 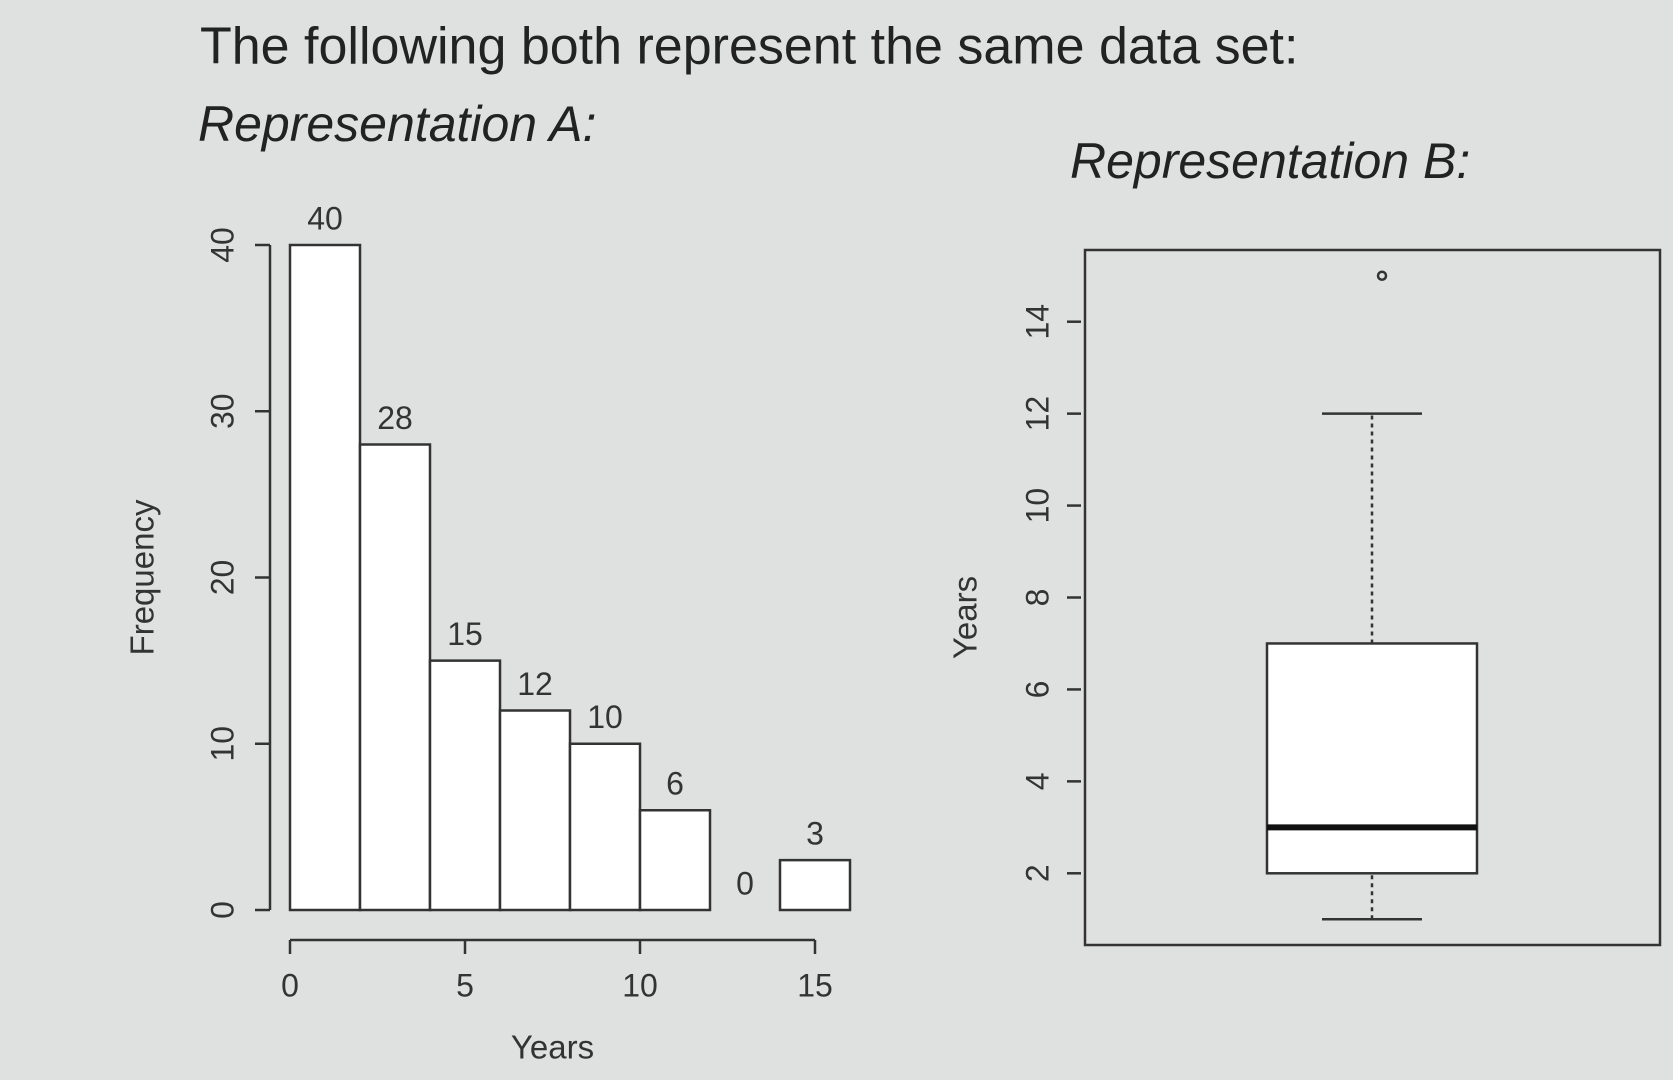 I want to click on y-tick-label: 30, so click(x=222, y=411).